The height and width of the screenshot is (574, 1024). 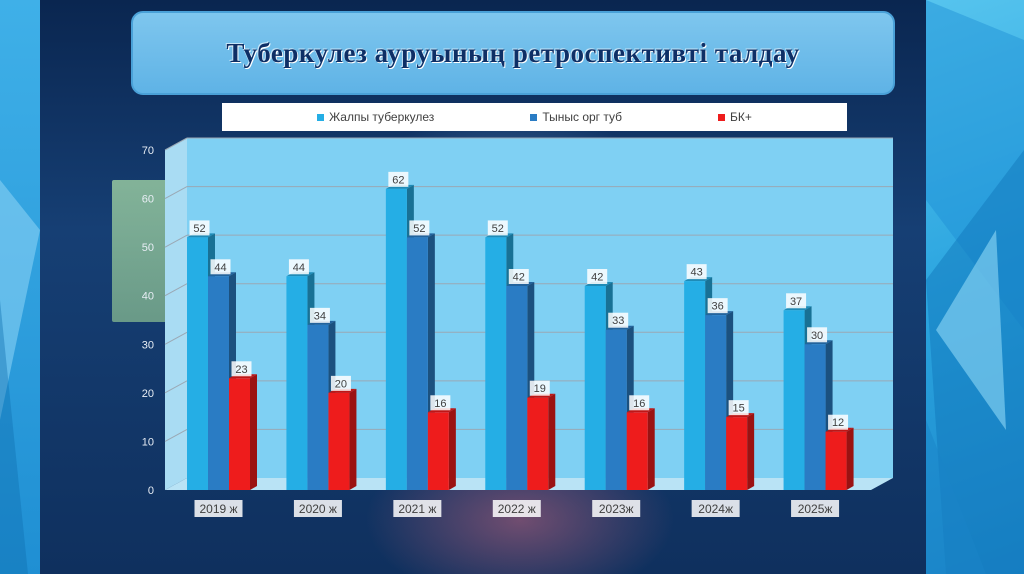 I want to click on y-tick-label: 40, so click(x=148, y=297).